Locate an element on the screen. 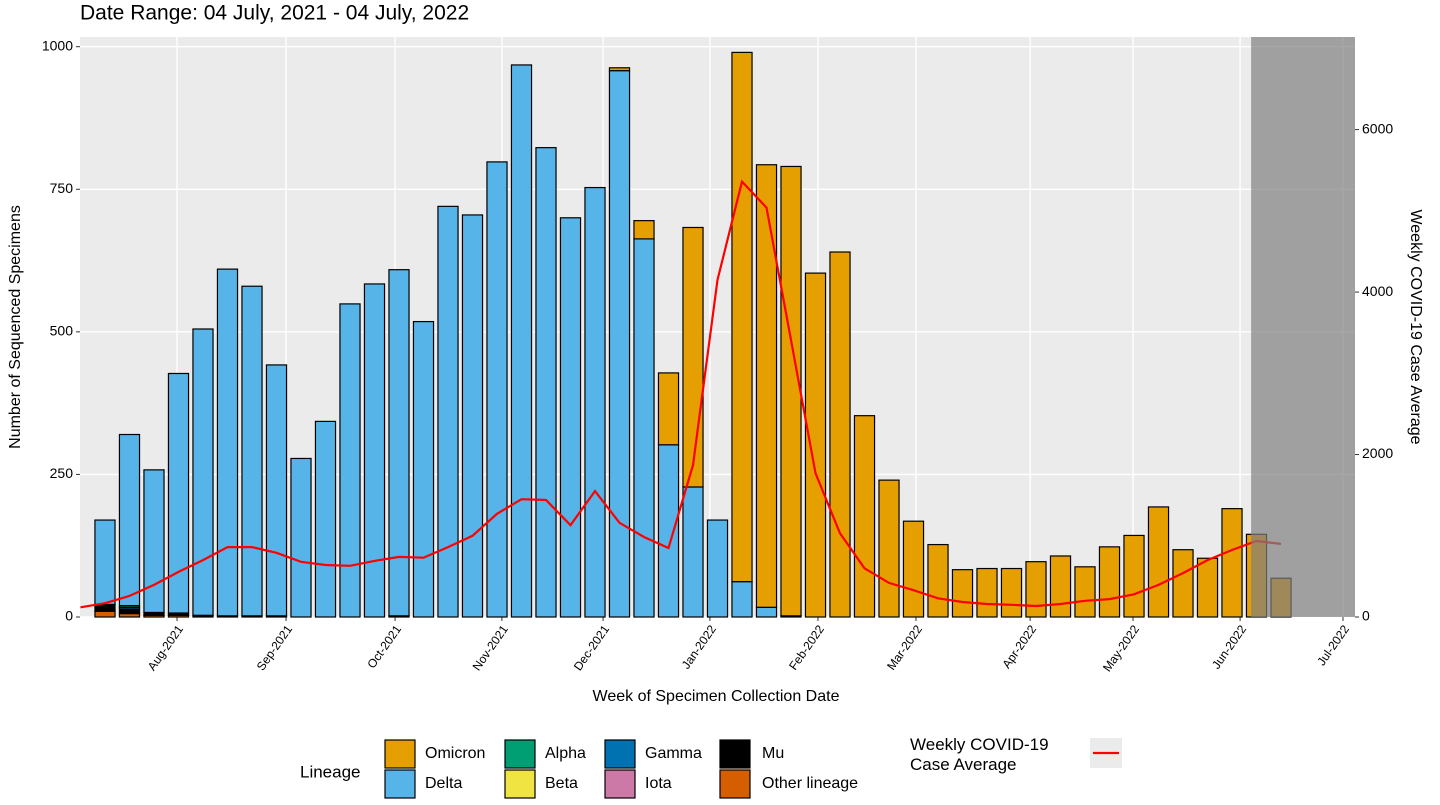 This screenshot has width=1440, height=805. x-tick-label: Mar-2022 is located at coordinates (904, 647).